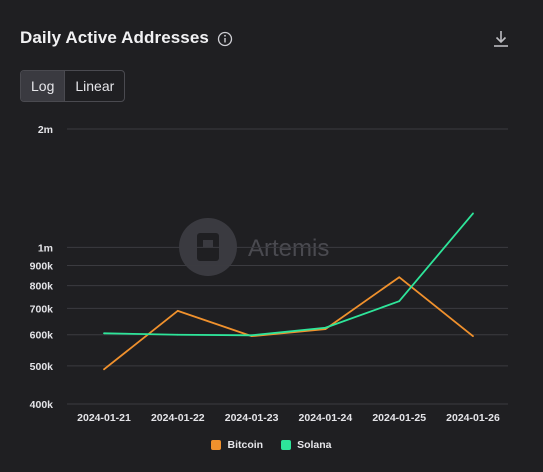 This screenshot has width=543, height=472. I want to click on y-tick-label: 2m, so click(45, 130).